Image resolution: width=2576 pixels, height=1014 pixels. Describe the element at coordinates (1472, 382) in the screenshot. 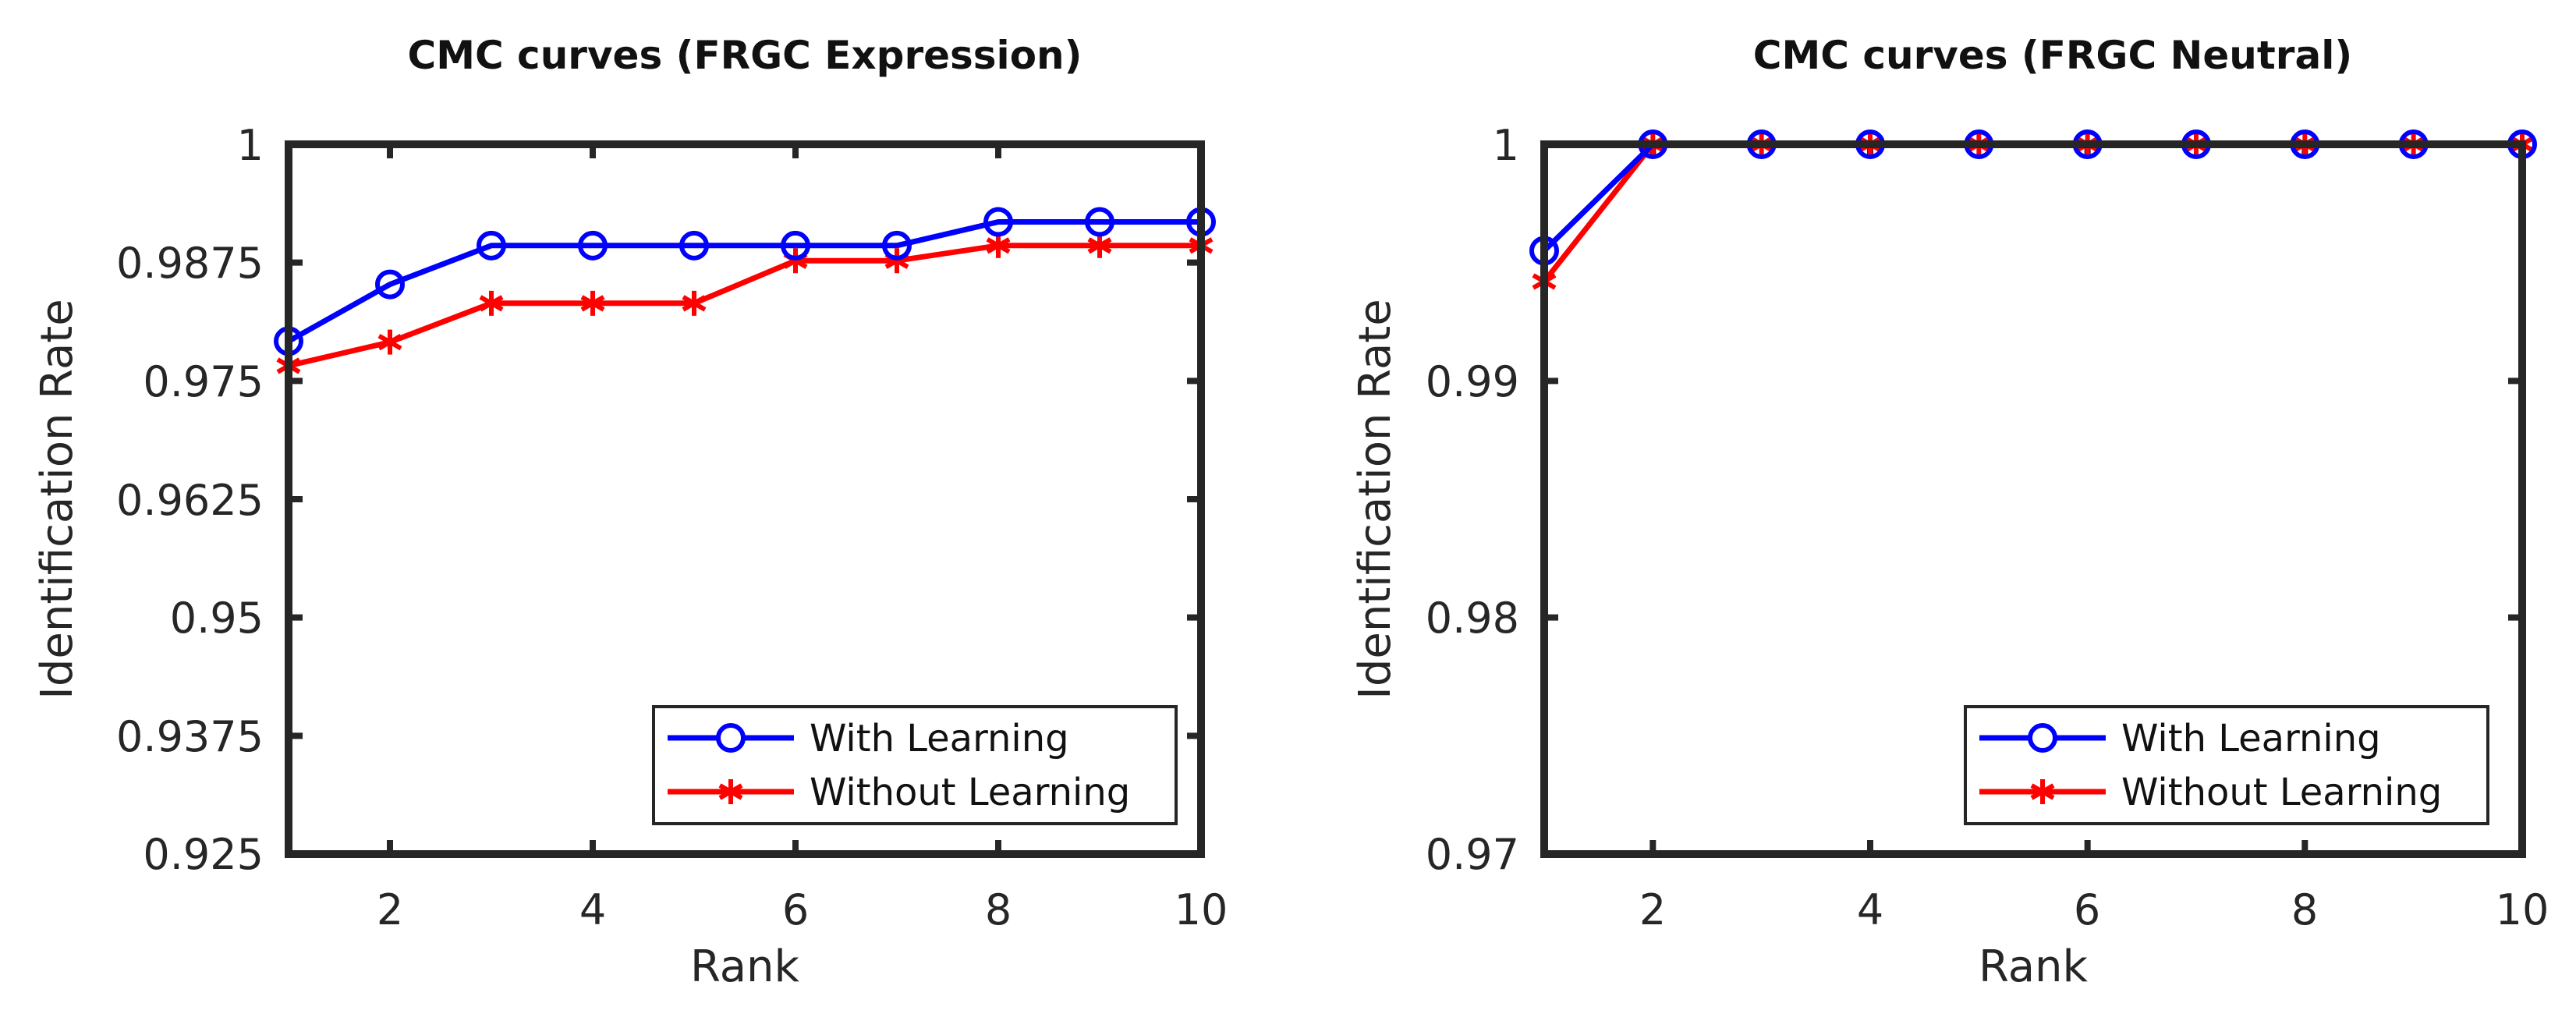

I see `y-tick-label: 0.99` at that location.